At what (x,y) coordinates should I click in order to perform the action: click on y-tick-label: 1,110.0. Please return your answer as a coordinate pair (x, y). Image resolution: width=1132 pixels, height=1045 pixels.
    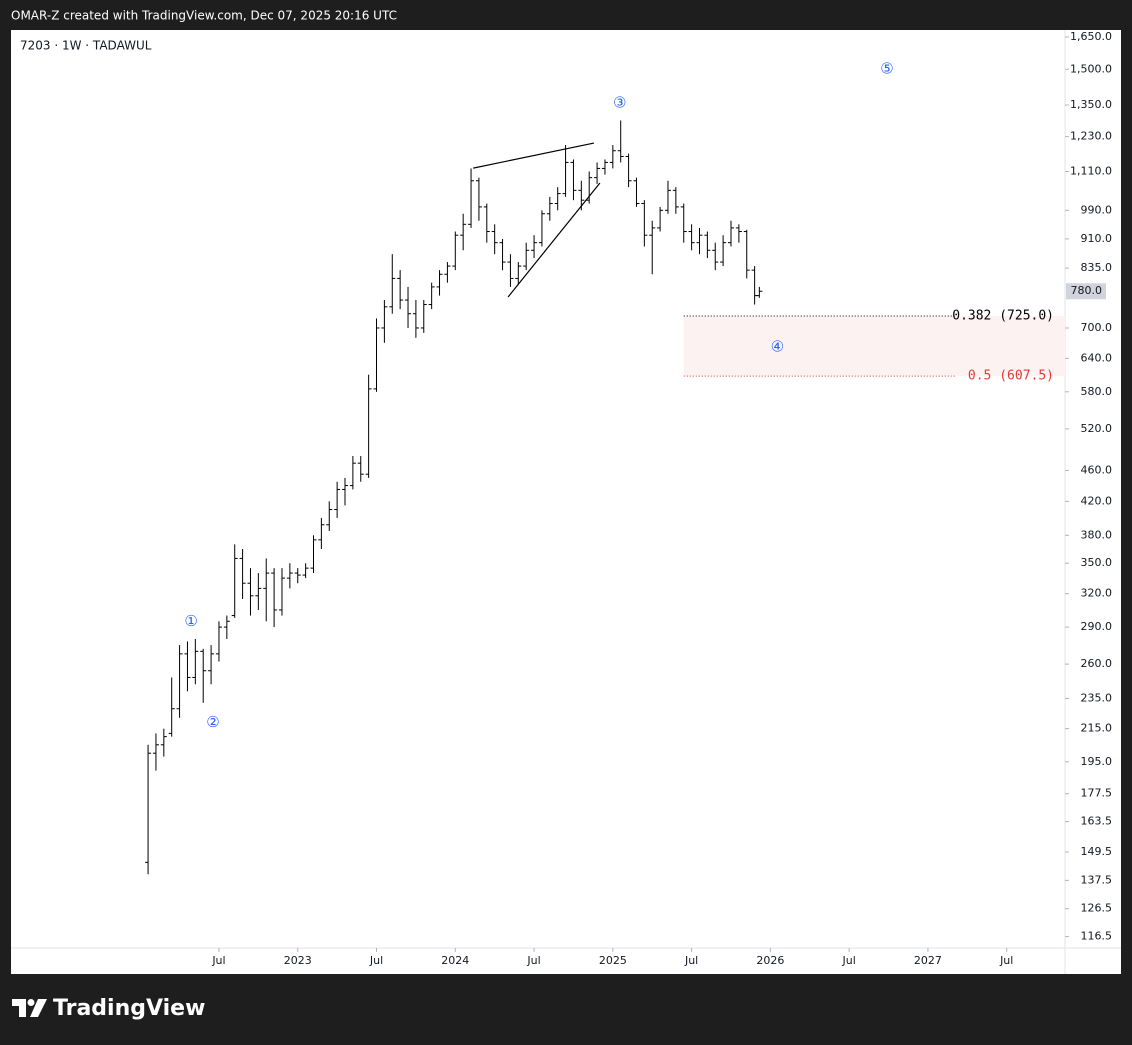
    Looking at the image, I should click on (1091, 170).